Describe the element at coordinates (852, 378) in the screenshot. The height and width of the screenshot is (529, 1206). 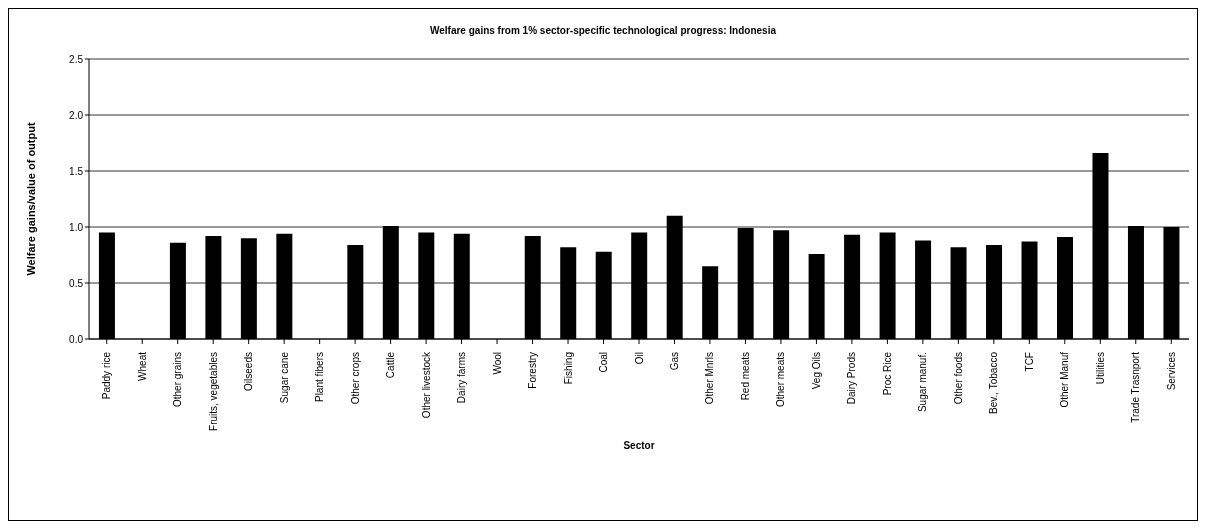
I see `x-tick-label: Dairy Prods` at that location.